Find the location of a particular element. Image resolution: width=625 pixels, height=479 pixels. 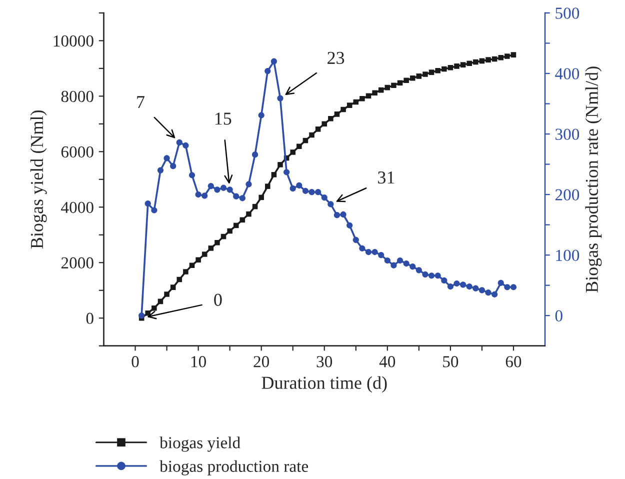

legend-label: biogas production rate is located at coordinates (234, 468).